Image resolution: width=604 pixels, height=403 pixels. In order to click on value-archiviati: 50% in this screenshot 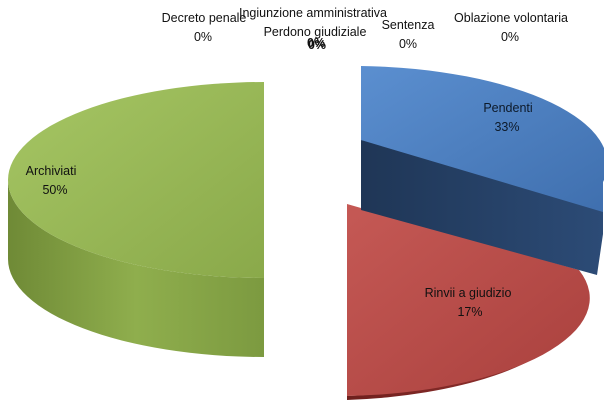, I will do `click(54, 190)`.